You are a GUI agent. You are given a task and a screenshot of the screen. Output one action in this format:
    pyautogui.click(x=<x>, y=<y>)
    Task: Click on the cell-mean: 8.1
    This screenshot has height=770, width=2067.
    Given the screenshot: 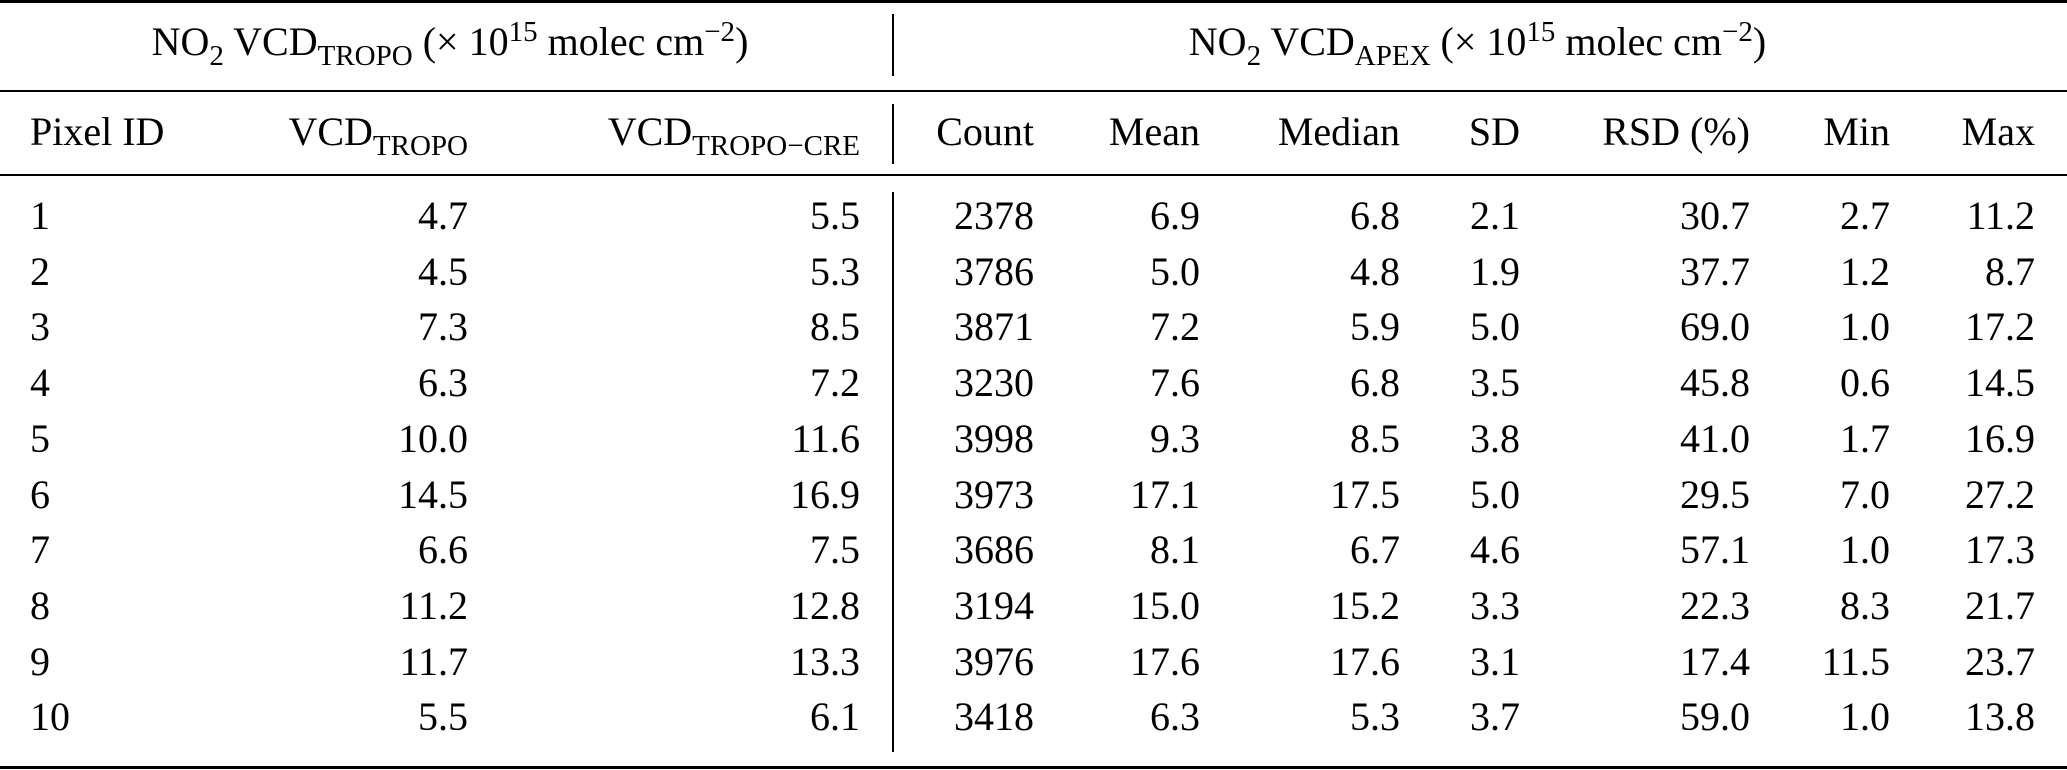 What is the action you would take?
    pyautogui.click(x=1175, y=550)
    